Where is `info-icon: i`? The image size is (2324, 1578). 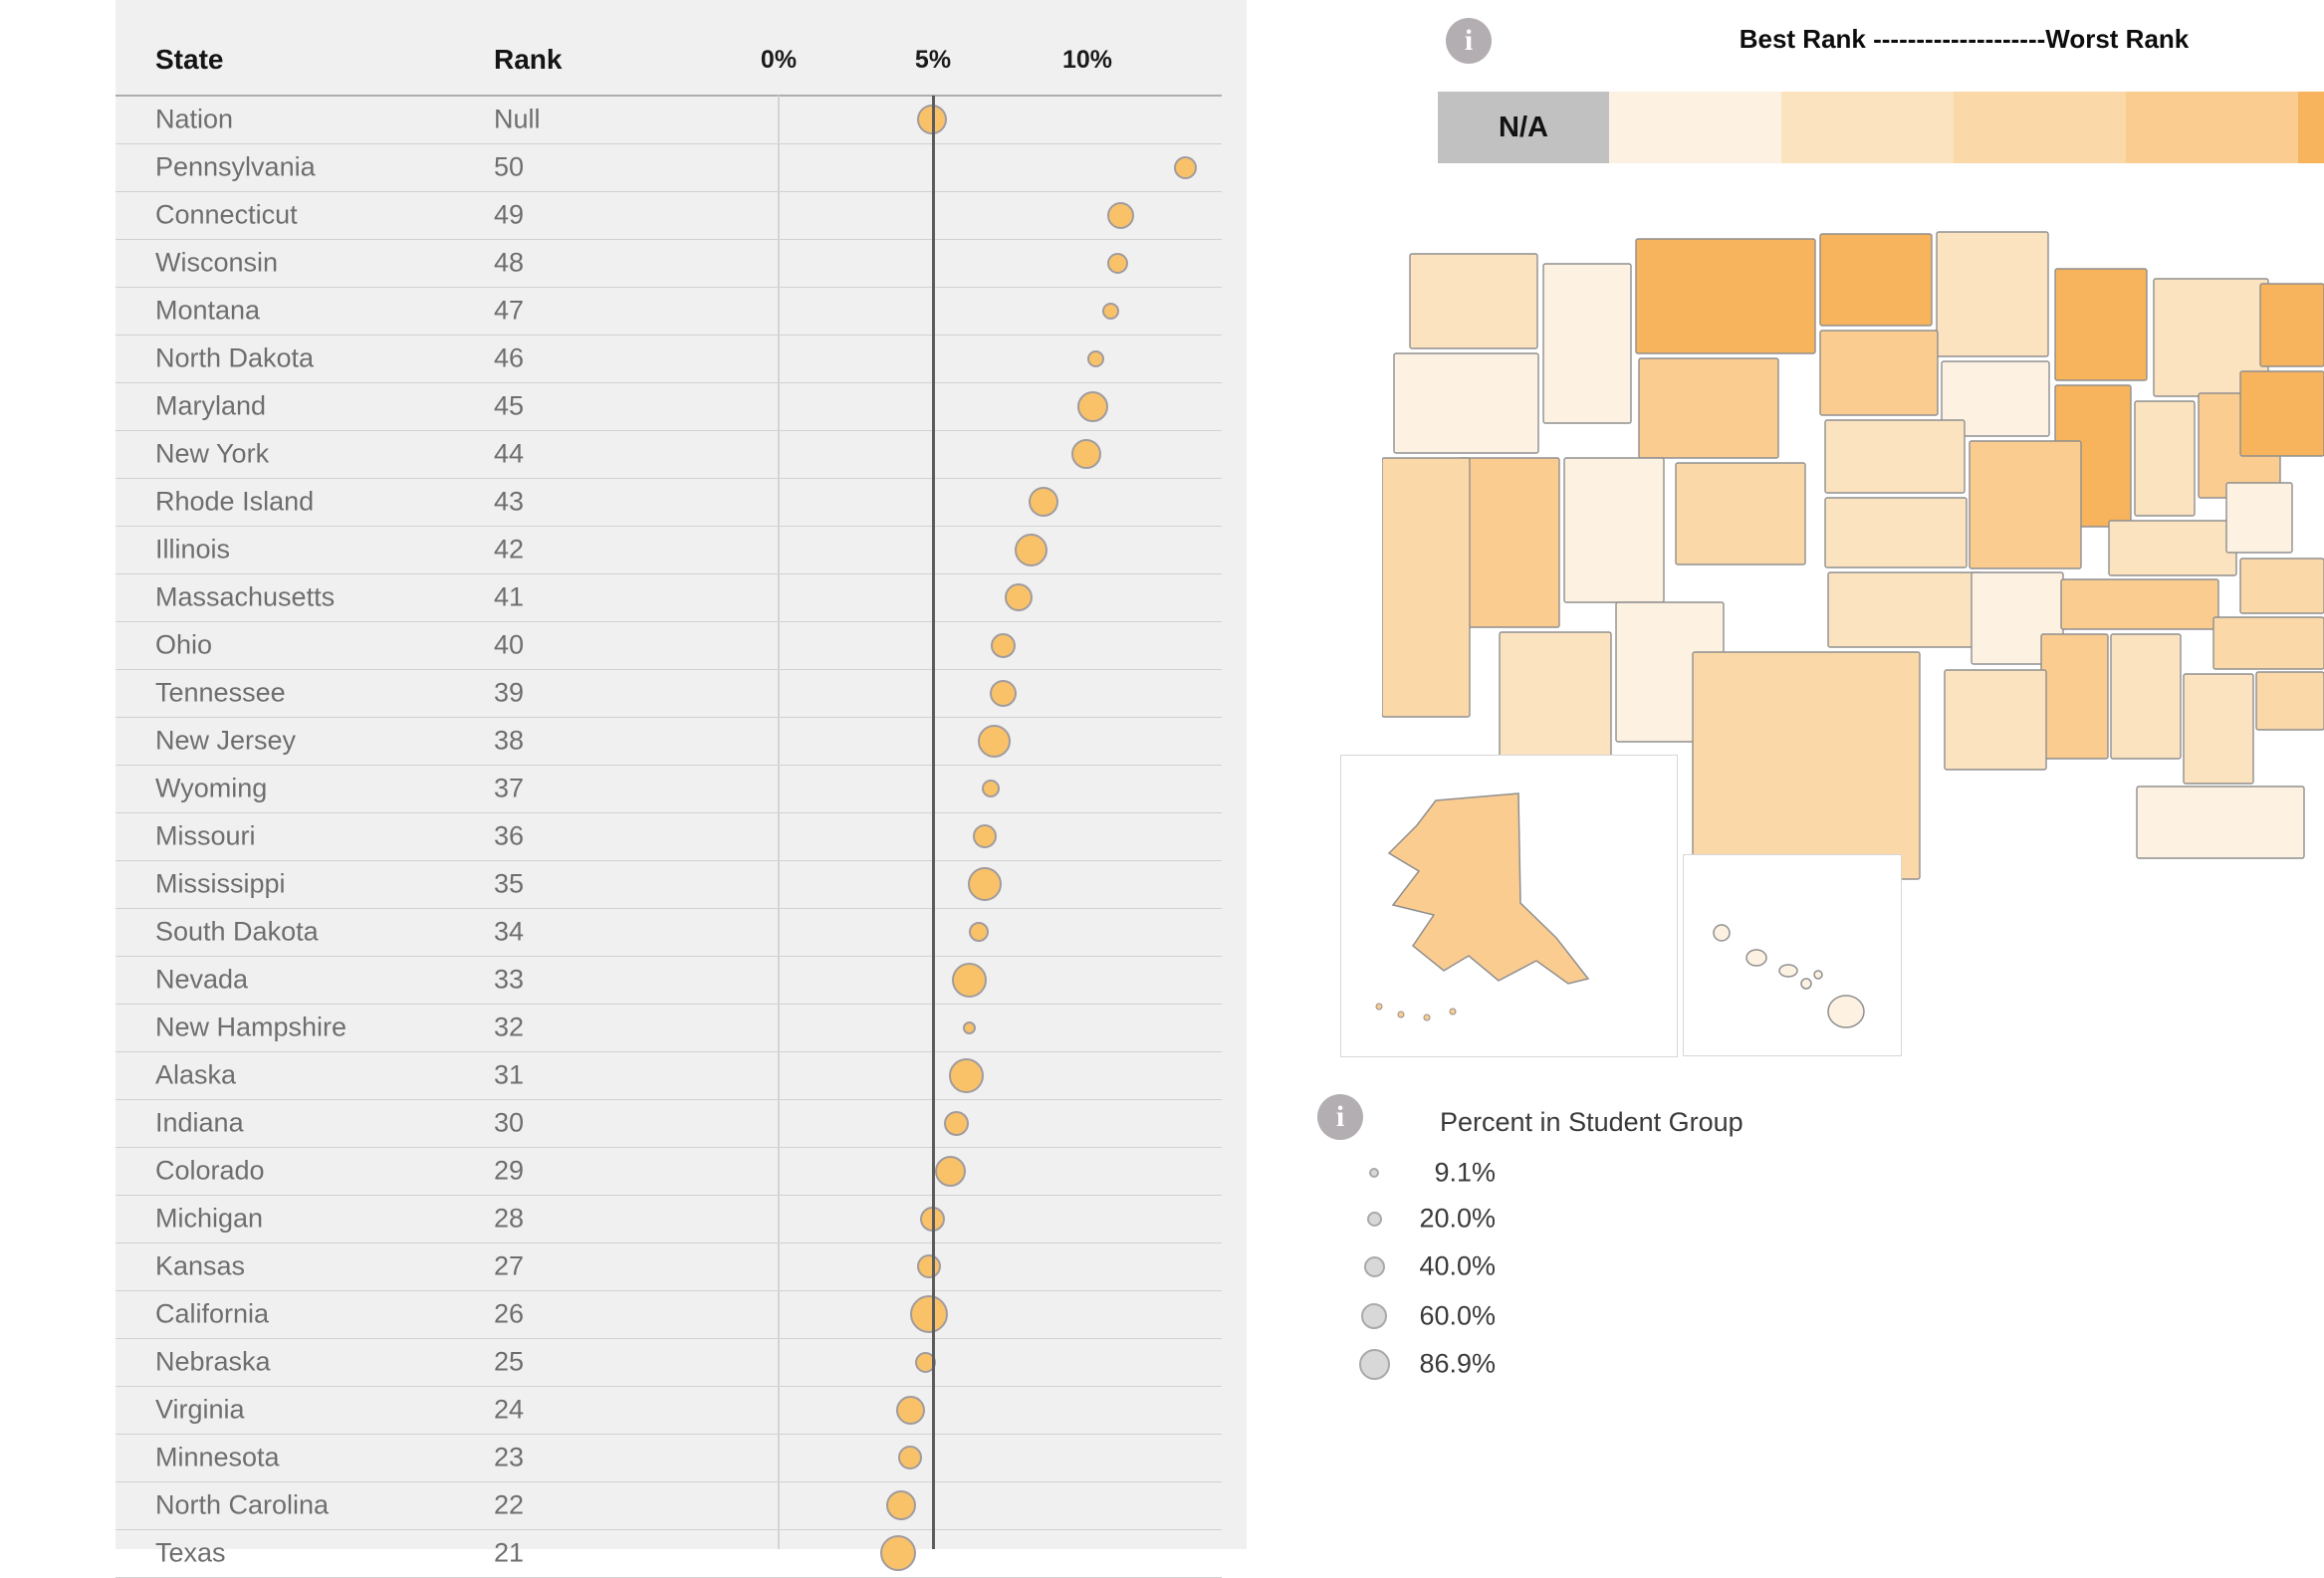
info-icon: i is located at coordinates (1469, 41).